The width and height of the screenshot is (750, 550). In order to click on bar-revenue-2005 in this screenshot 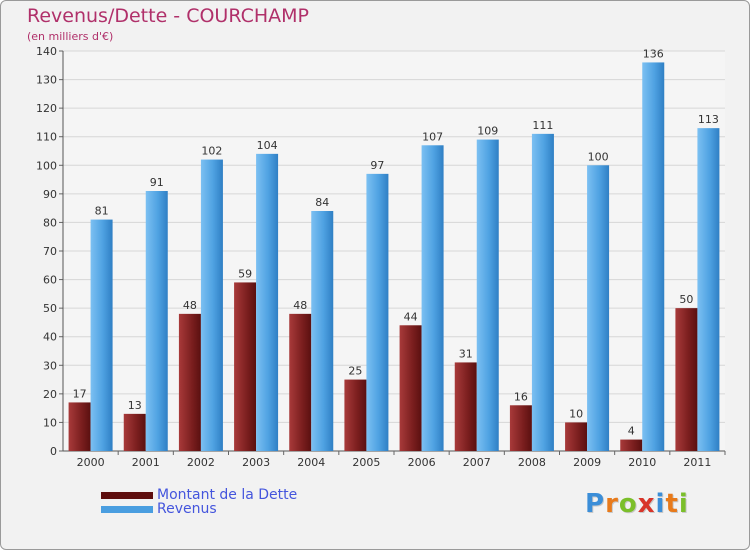, I will do `click(377, 312)`.